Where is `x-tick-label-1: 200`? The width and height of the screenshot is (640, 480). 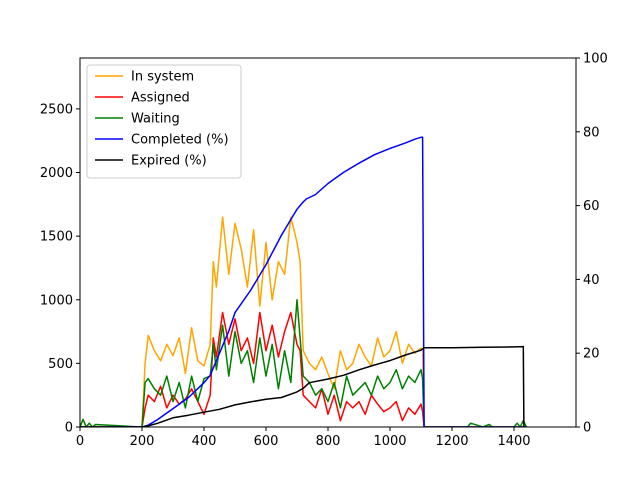 x-tick-label-1: 200 is located at coordinates (142, 441).